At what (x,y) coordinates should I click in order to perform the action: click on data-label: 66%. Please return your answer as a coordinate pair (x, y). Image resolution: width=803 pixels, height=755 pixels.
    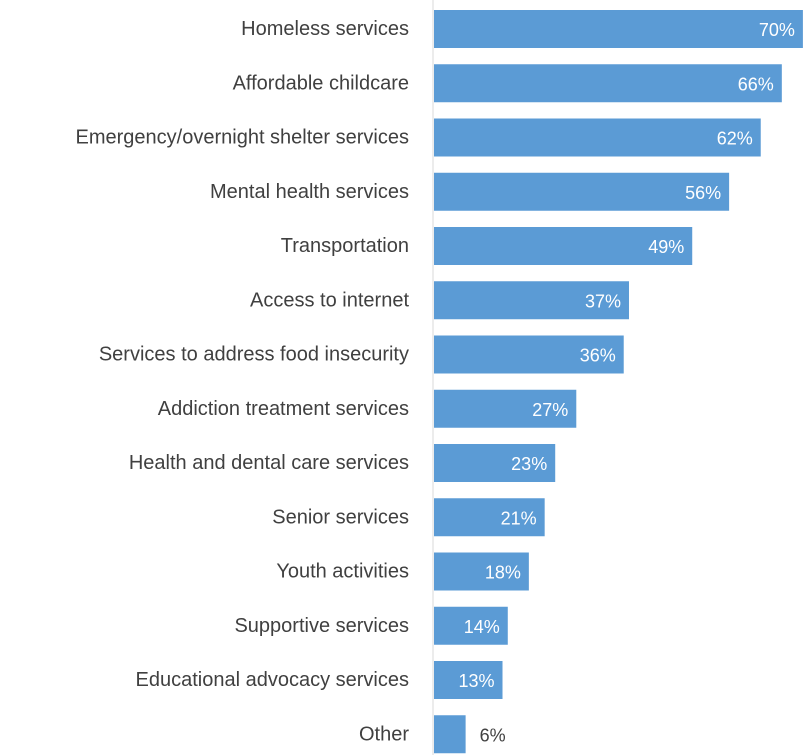
    Looking at the image, I should click on (756, 84).